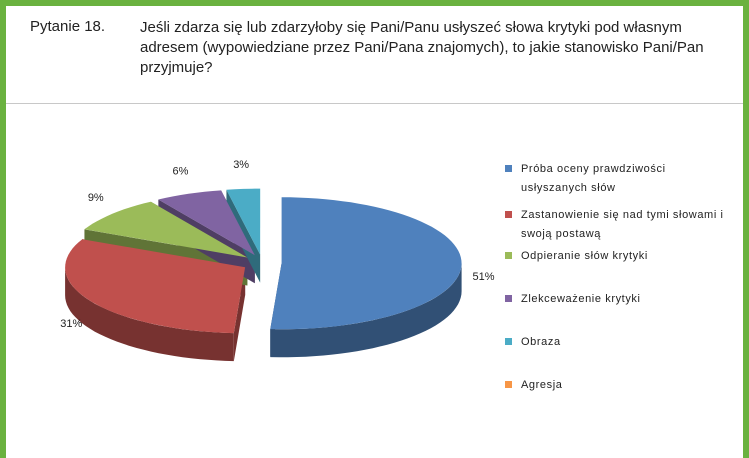 This screenshot has width=749, height=458. I want to click on data-label: 3%, so click(241, 165).